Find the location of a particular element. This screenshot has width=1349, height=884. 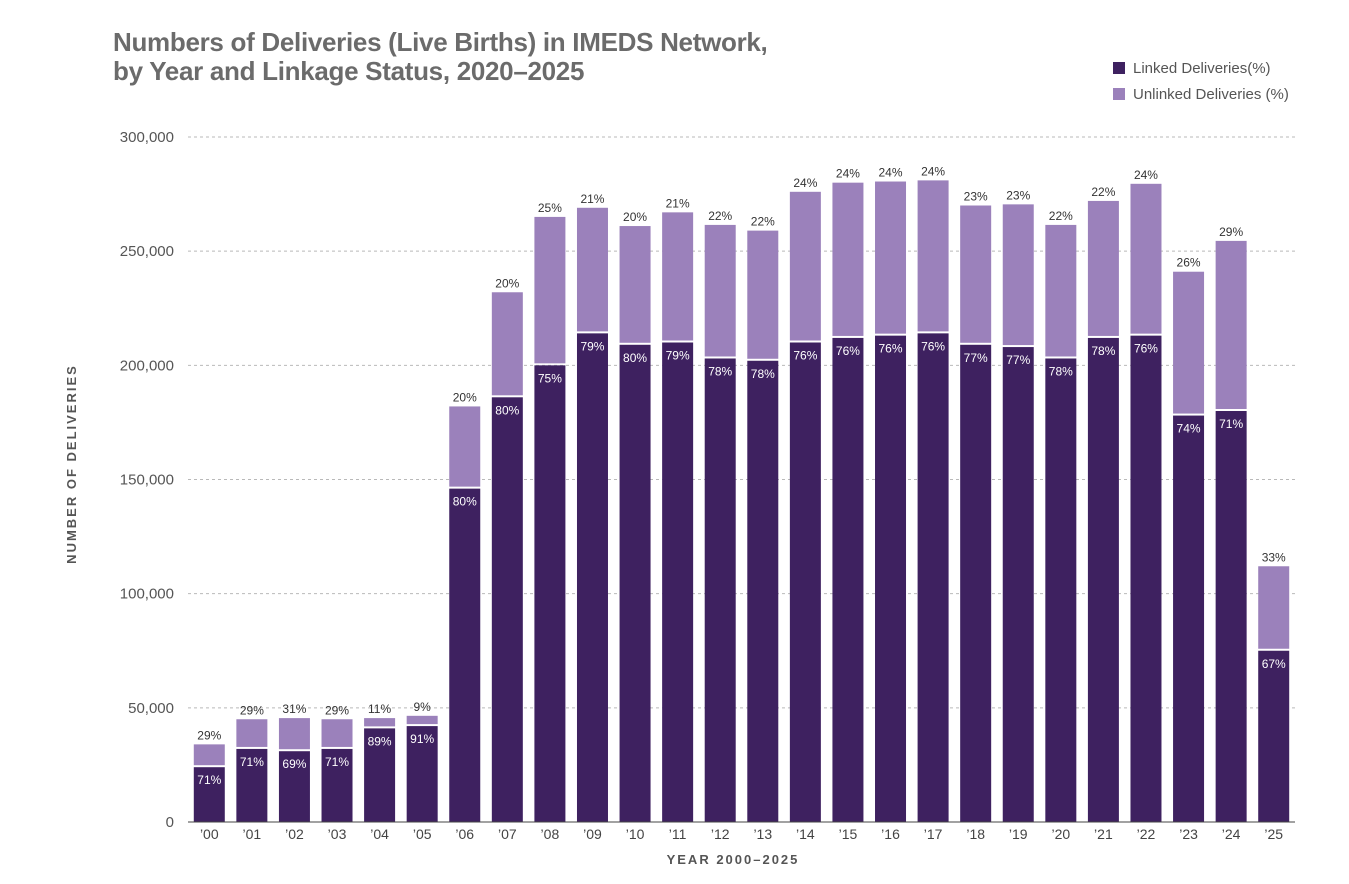

data-label-linked: 89% is located at coordinates (380, 741).